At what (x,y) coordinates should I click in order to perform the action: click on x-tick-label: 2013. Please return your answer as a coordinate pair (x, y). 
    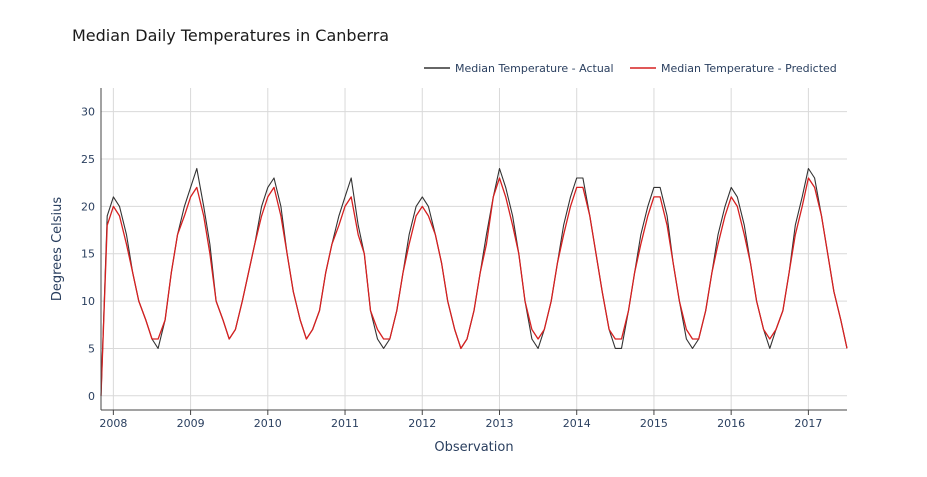
    Looking at the image, I should click on (499, 423).